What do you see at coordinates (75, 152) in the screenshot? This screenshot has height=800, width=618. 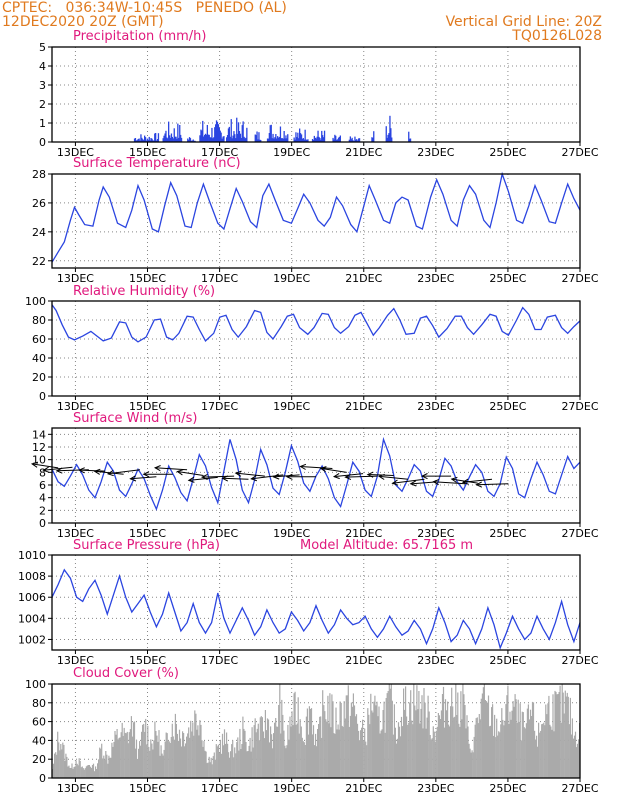 I see `x-tick-label: 13DEC` at bounding box center [75, 152].